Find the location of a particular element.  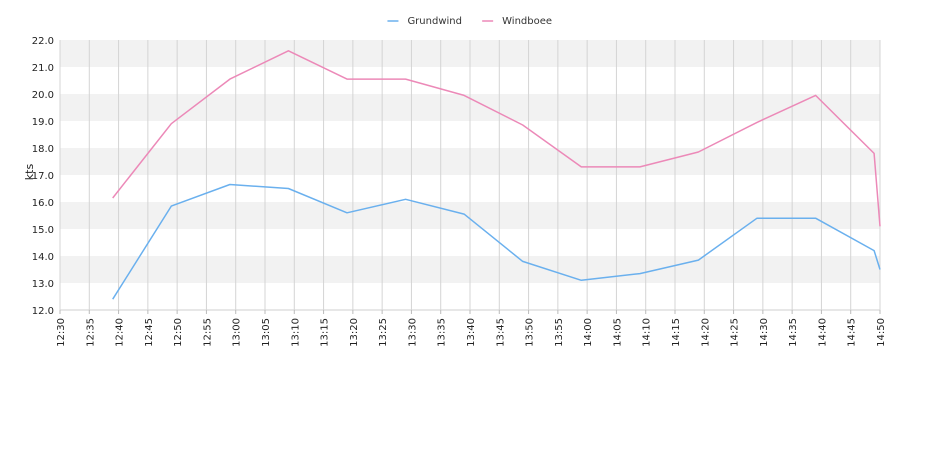

x-tick-label: 14:45 is located at coordinates (852, 332).